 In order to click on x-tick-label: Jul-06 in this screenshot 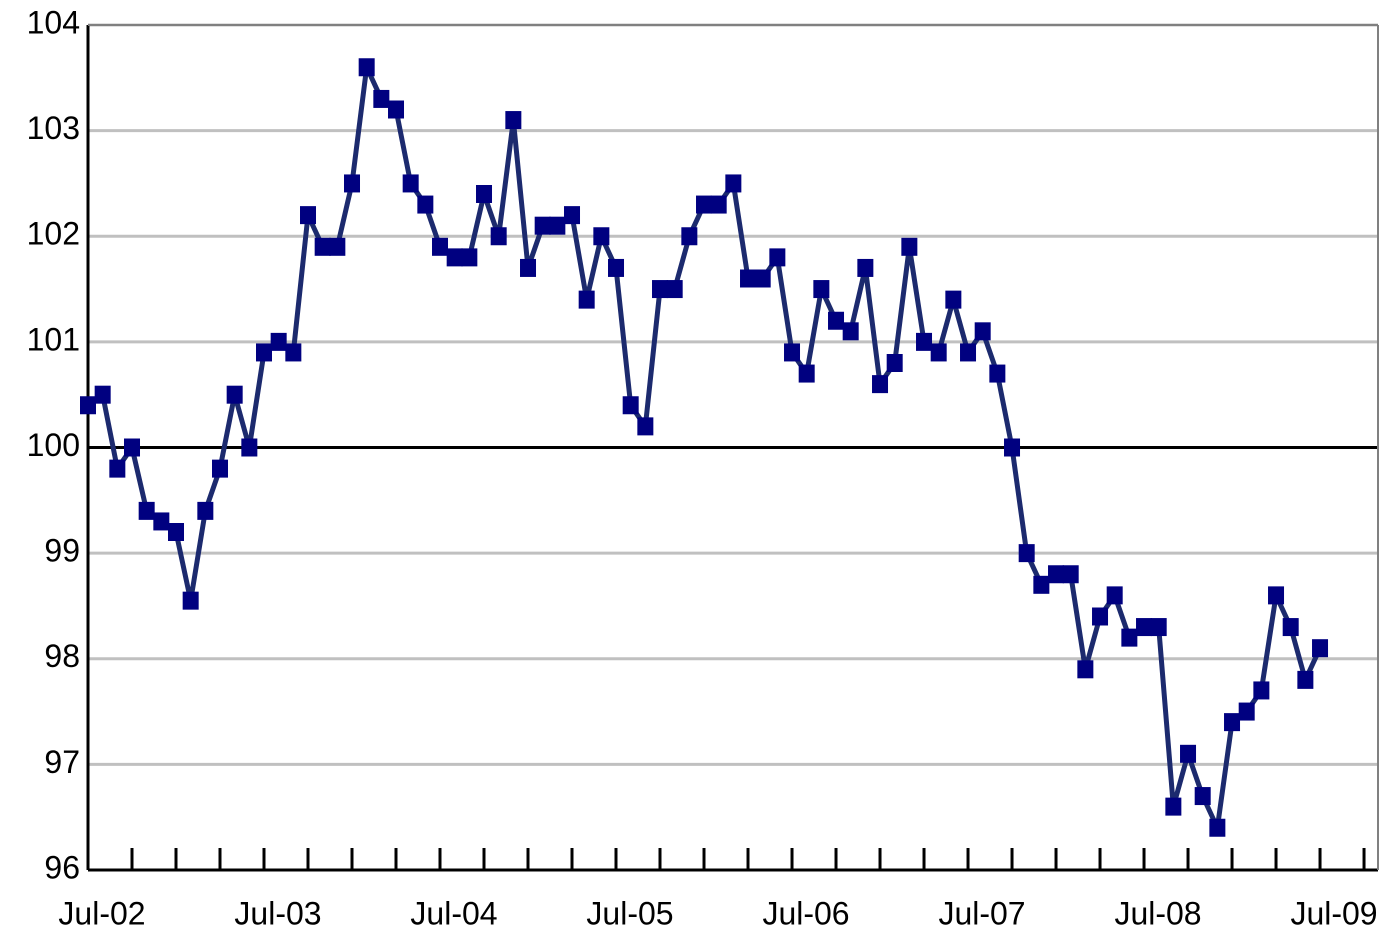, I will do `click(805, 913)`.